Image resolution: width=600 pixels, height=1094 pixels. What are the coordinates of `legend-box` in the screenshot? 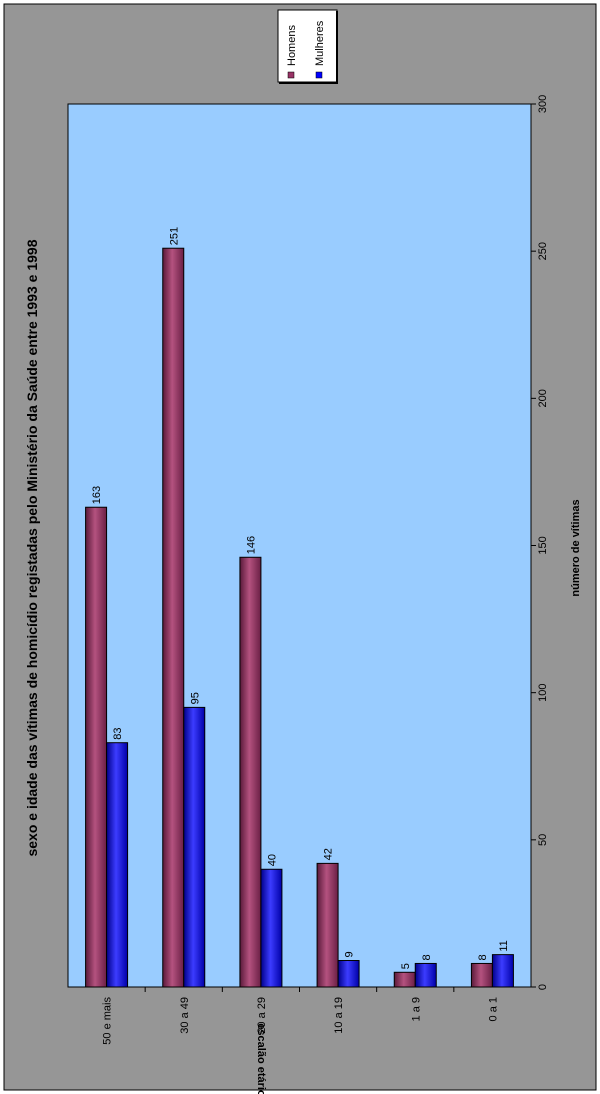 It's located at (307, 46).